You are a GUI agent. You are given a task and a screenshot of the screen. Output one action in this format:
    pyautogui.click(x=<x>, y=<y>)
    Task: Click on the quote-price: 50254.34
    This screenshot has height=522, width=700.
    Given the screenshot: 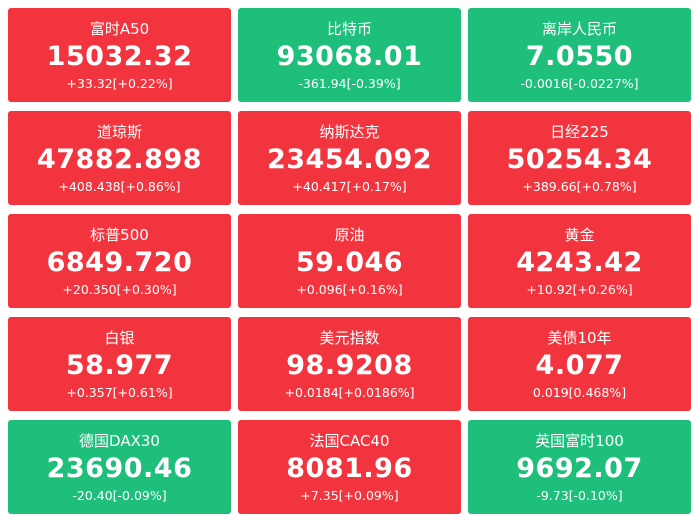 What is the action you would take?
    pyautogui.click(x=579, y=159)
    